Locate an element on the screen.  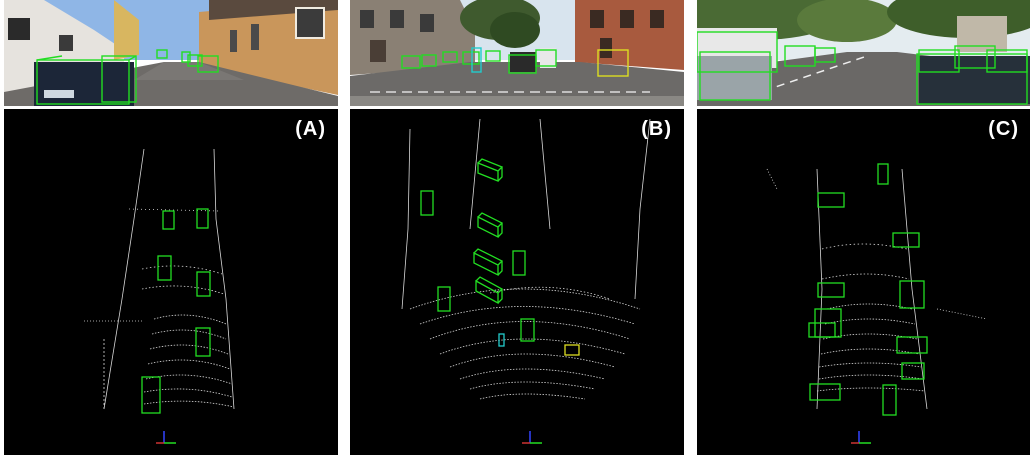
panel-label: (A) is located at coordinates (310, 129).